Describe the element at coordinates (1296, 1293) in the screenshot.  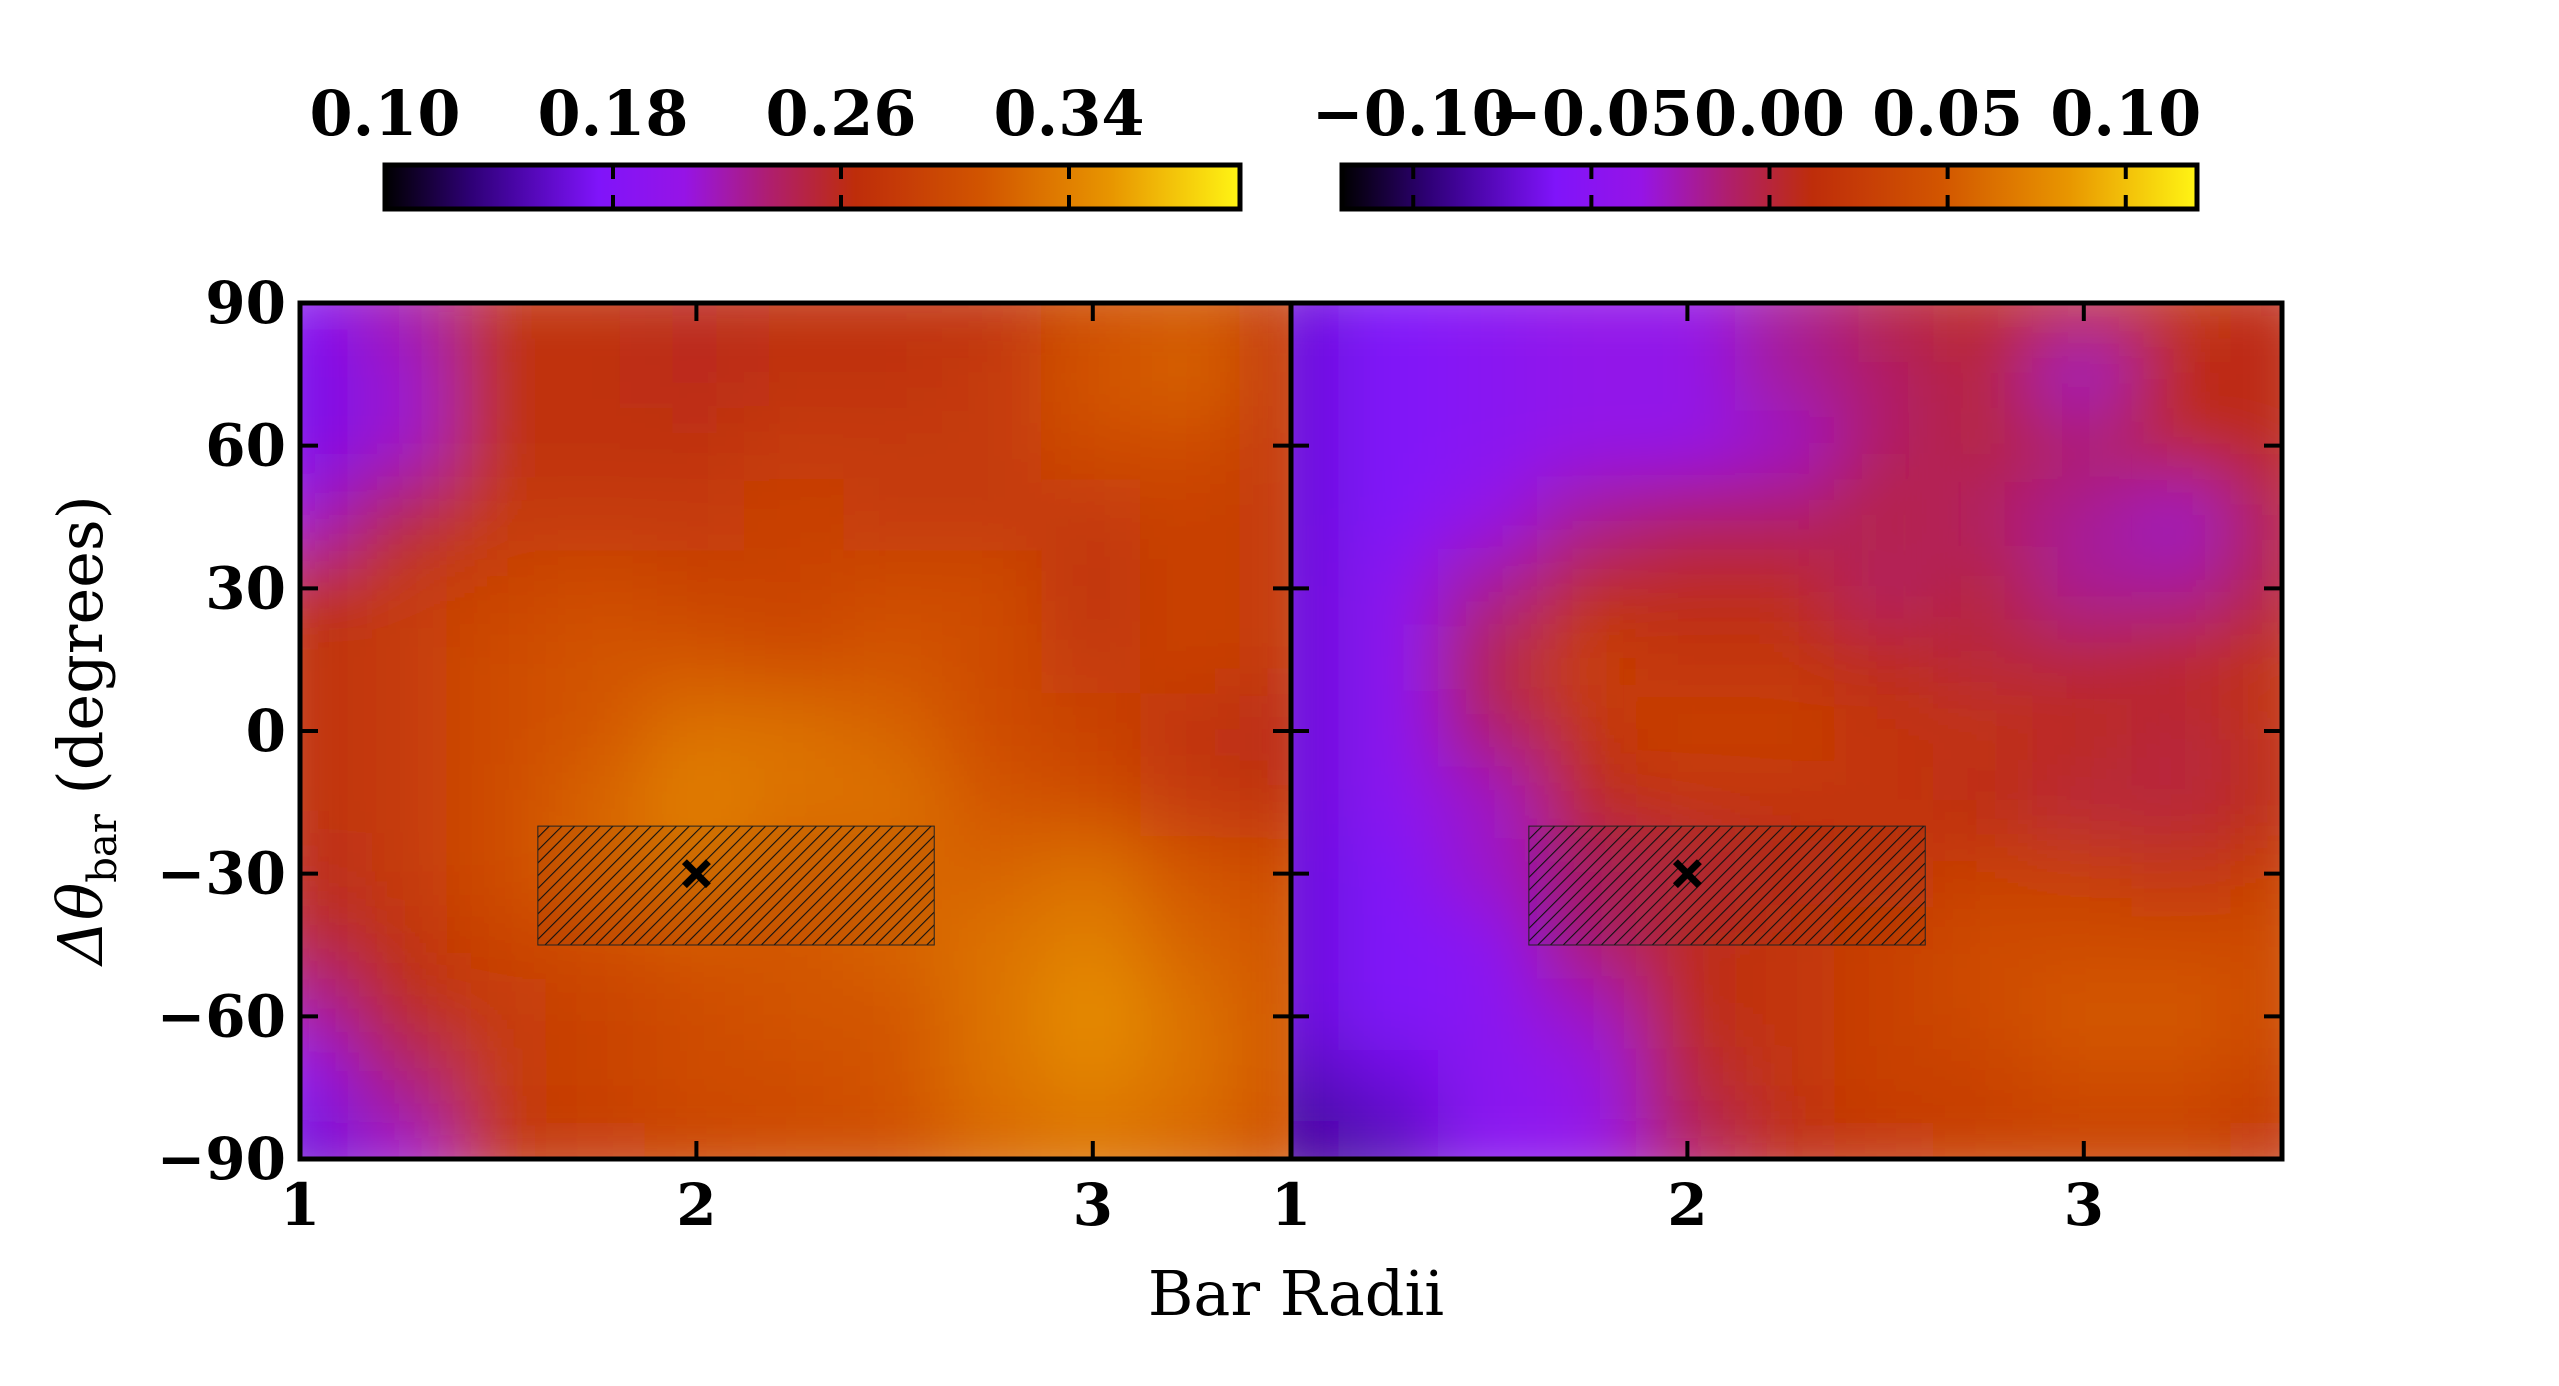
I see `x-axis-title: Bar Radii` at that location.